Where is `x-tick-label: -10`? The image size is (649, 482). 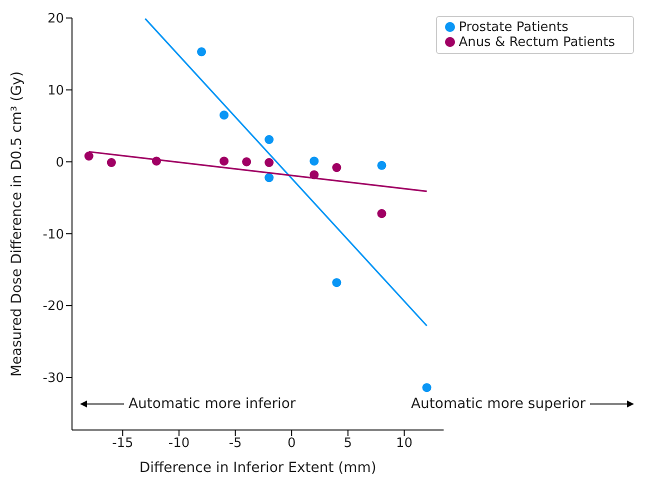 x-tick-label: -10 is located at coordinates (179, 444).